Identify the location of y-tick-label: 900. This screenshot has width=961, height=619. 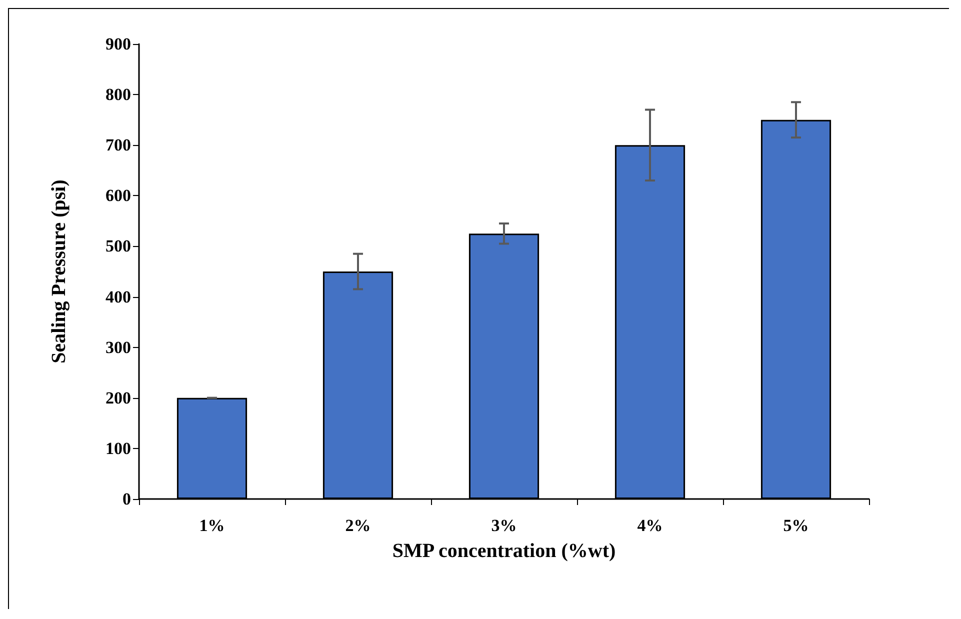
(118, 44).